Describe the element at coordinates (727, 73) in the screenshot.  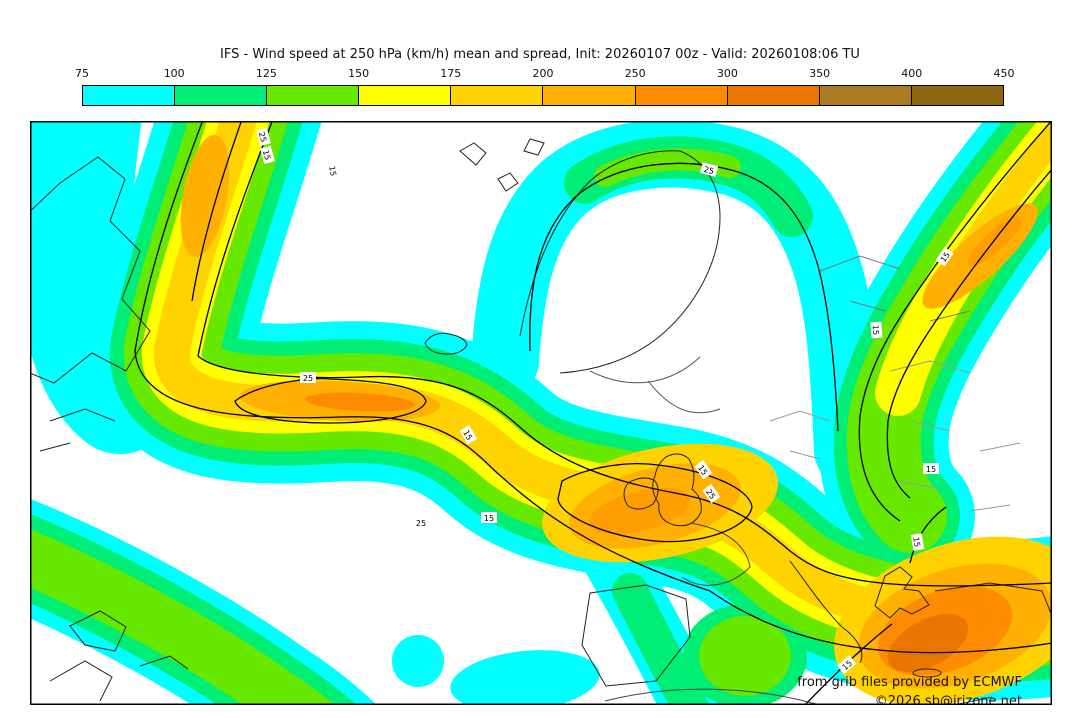
I see `colorbar-tick-300: 300` at that location.